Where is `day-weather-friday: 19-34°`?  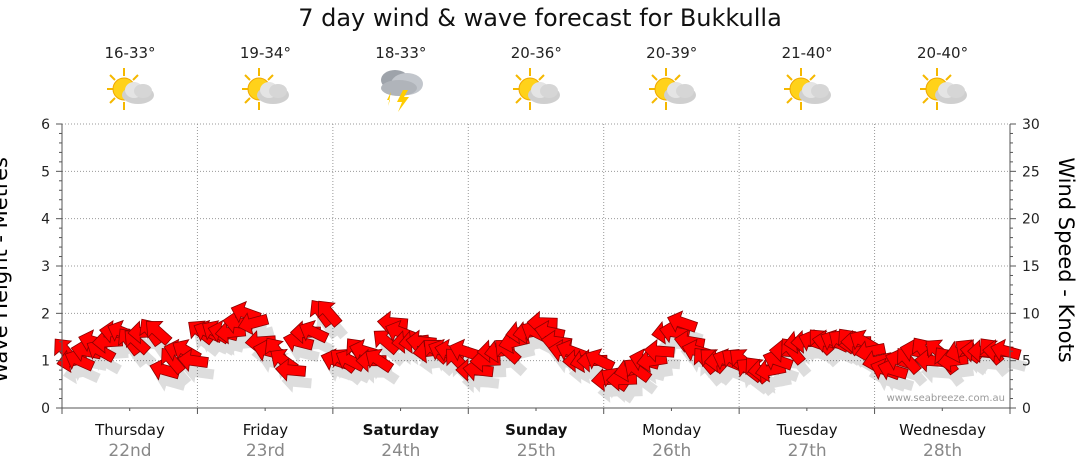 day-weather-friday: 19-34° is located at coordinates (265, 79).